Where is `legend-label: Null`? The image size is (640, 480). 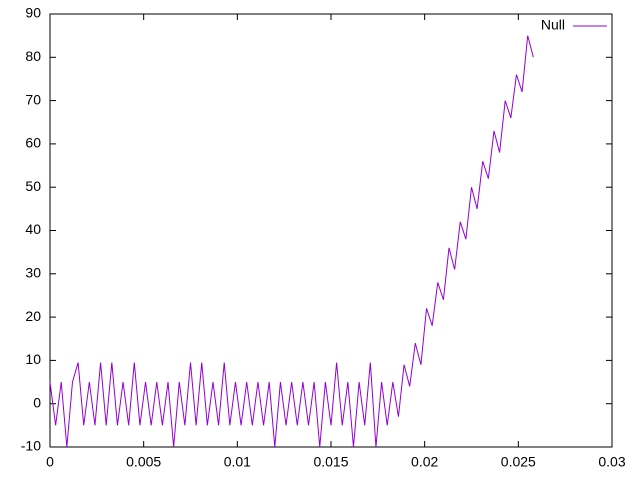
legend-label: Null is located at coordinates (553, 25).